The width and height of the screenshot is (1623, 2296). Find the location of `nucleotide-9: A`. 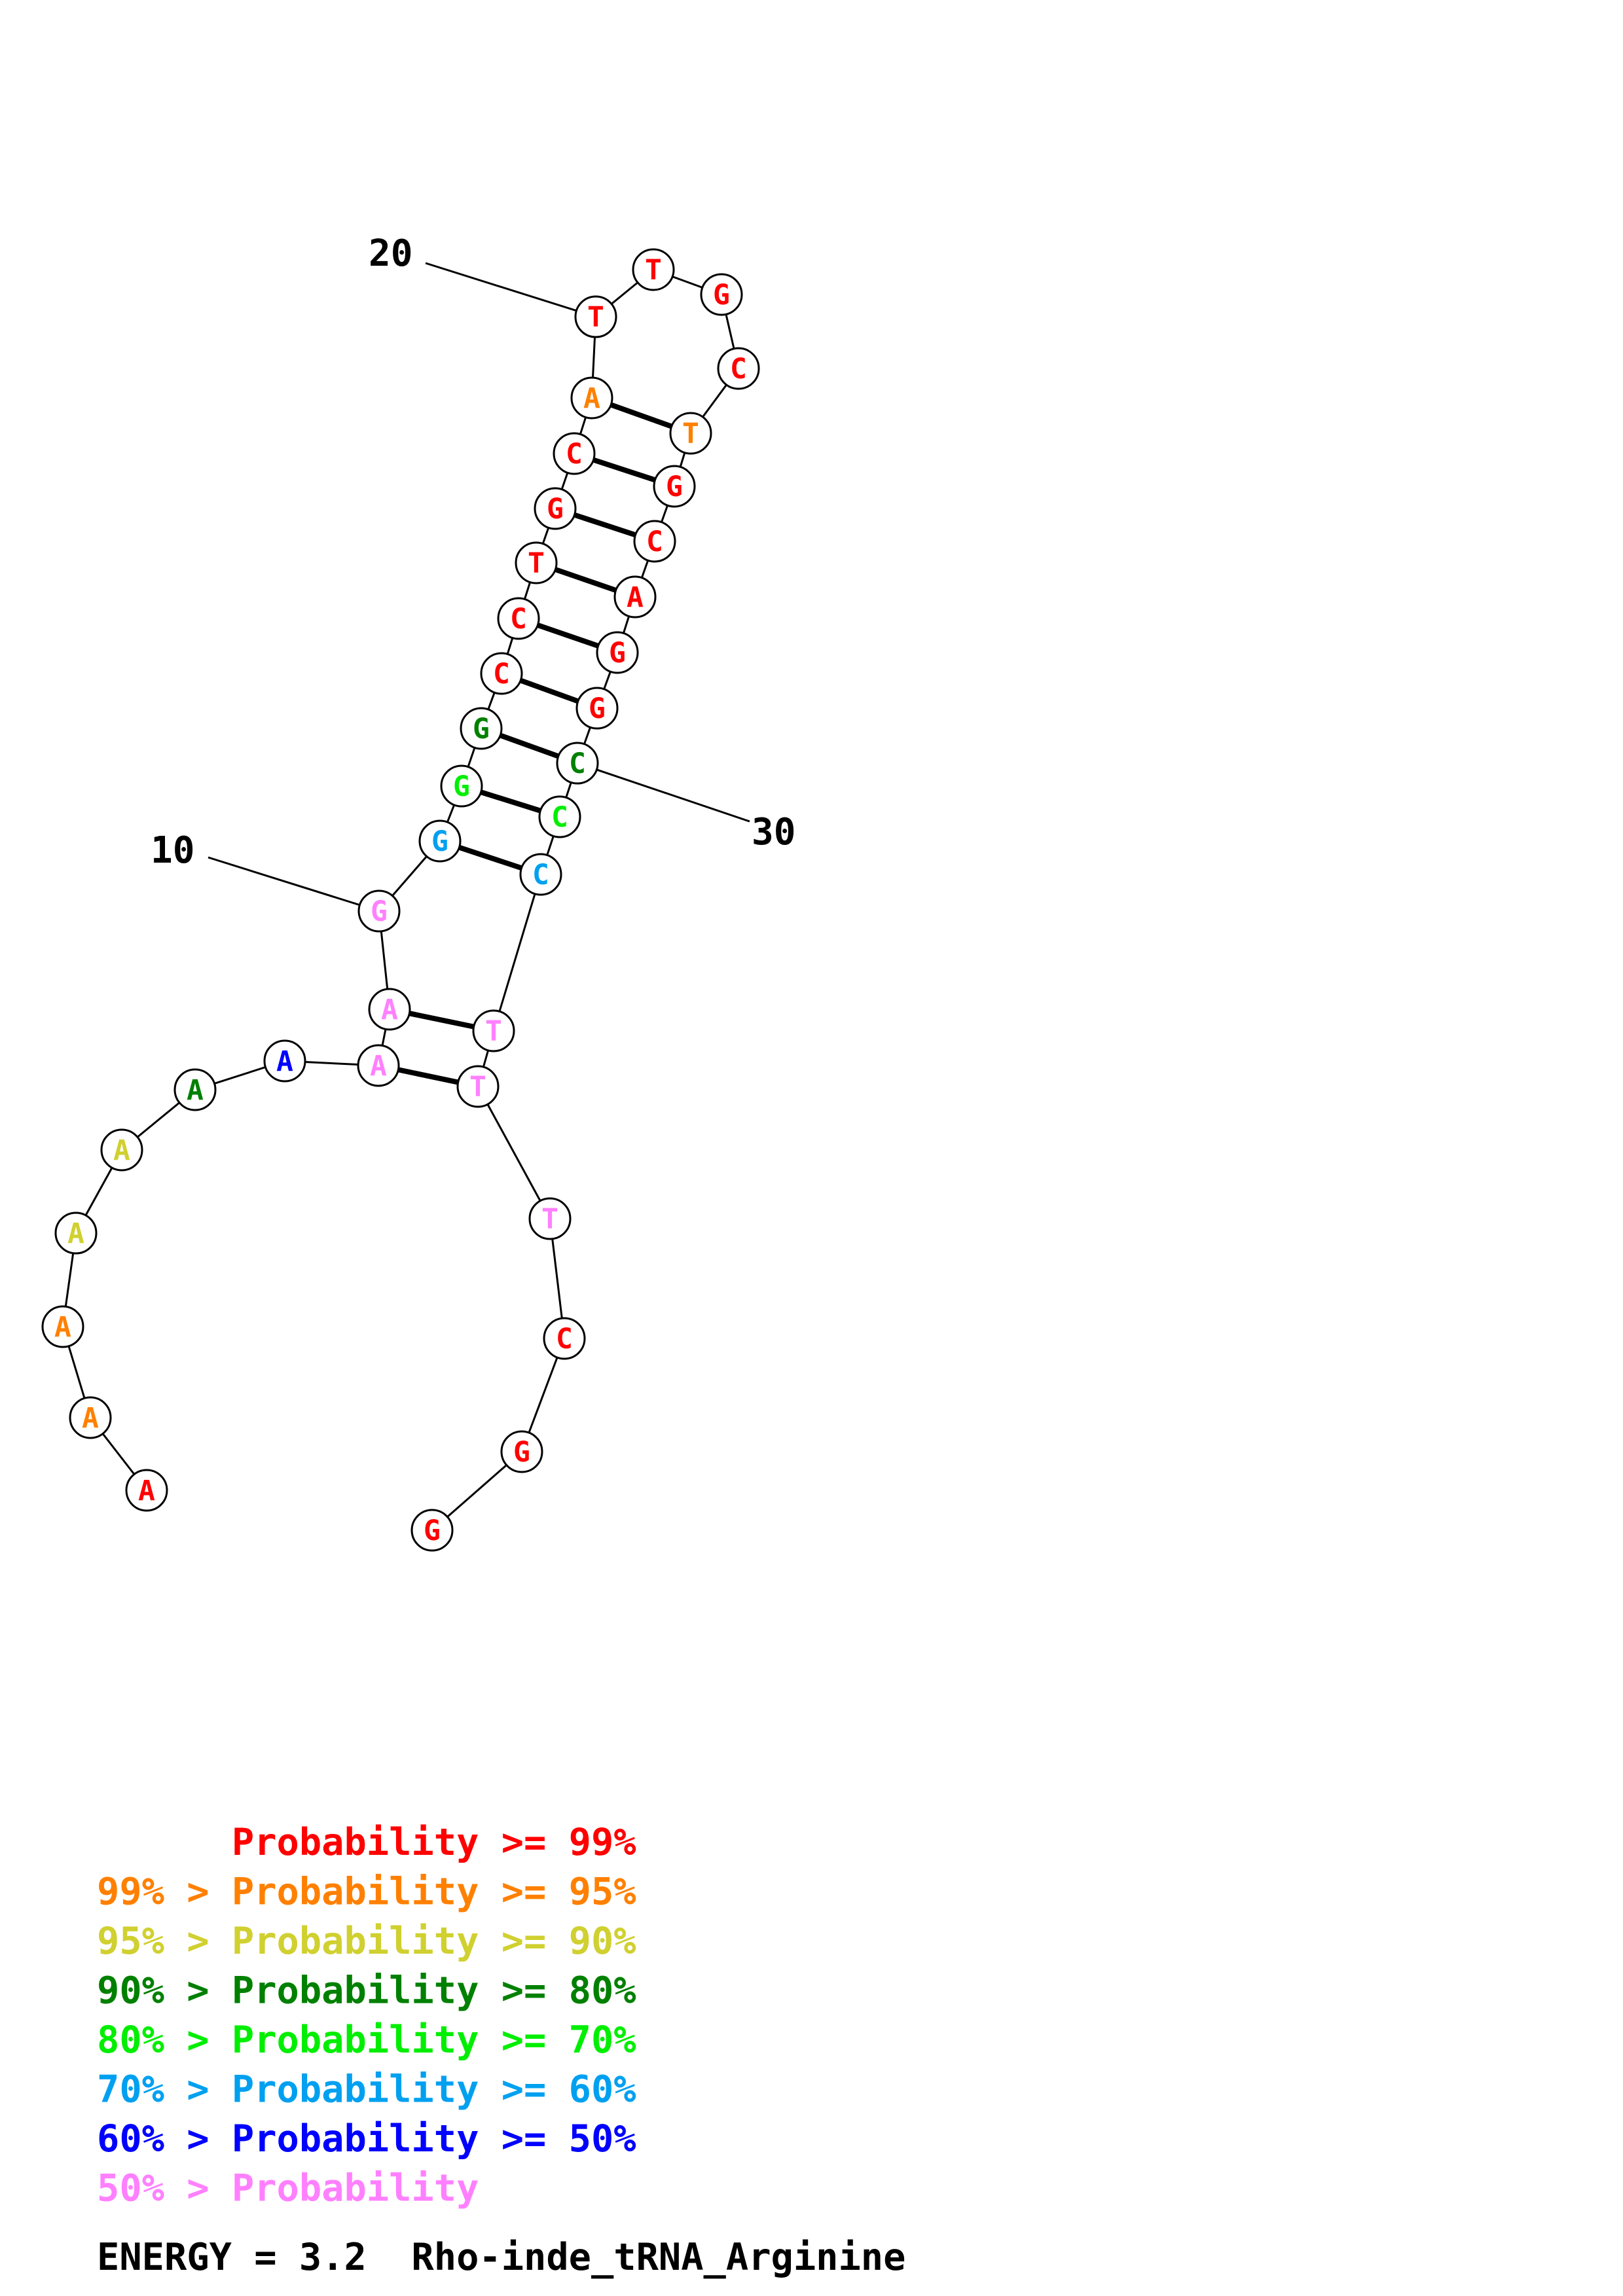

nucleotide-9: A is located at coordinates (389, 1009).